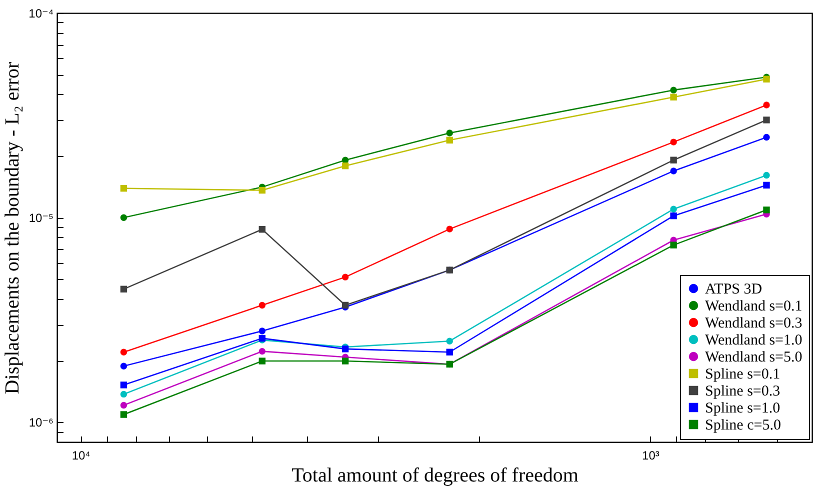  What do you see at coordinates (753, 340) in the screenshot?
I see `legend-label: Wendland s=1.0` at bounding box center [753, 340].